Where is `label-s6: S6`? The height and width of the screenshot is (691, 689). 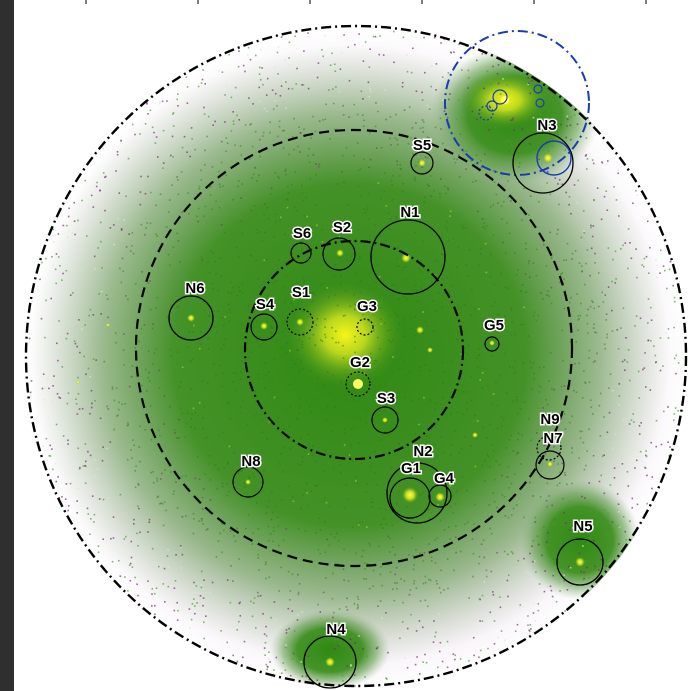 label-s6: S6 is located at coordinates (302, 233).